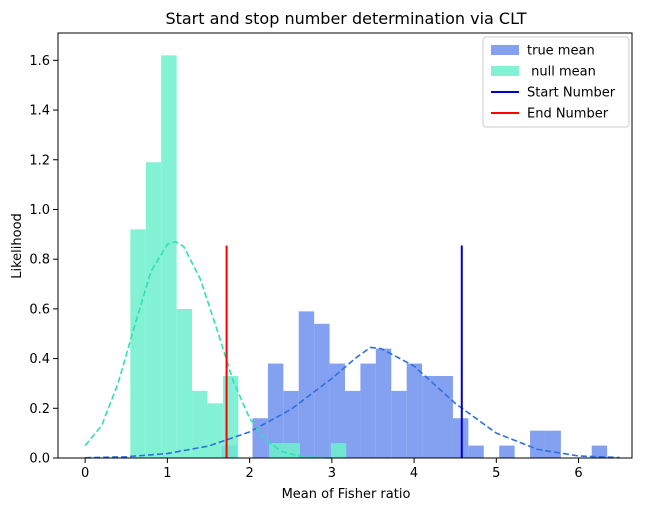 This screenshot has width=649, height=511. Describe the element at coordinates (39, 459) in the screenshot. I see `y-tick-label: 0.0` at that location.